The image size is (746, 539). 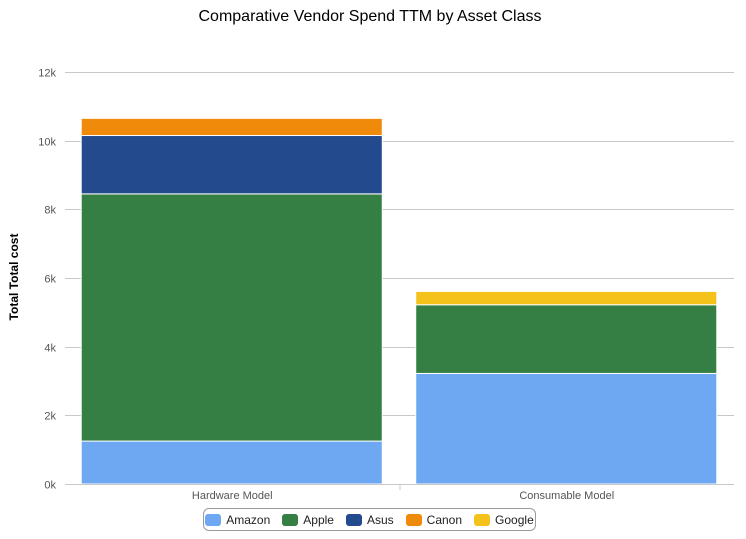 What do you see at coordinates (50, 349) in the screenshot?
I see `y-tick-label: 4k` at bounding box center [50, 349].